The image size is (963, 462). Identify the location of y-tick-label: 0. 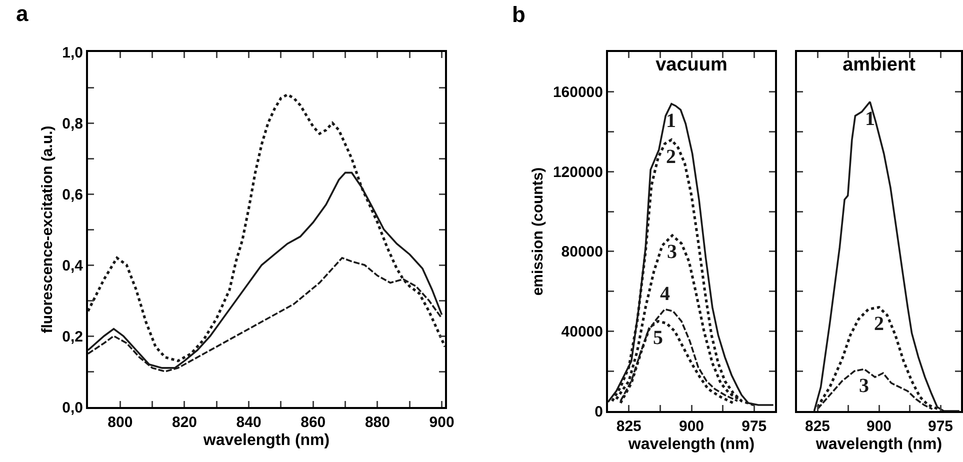
(598, 411).